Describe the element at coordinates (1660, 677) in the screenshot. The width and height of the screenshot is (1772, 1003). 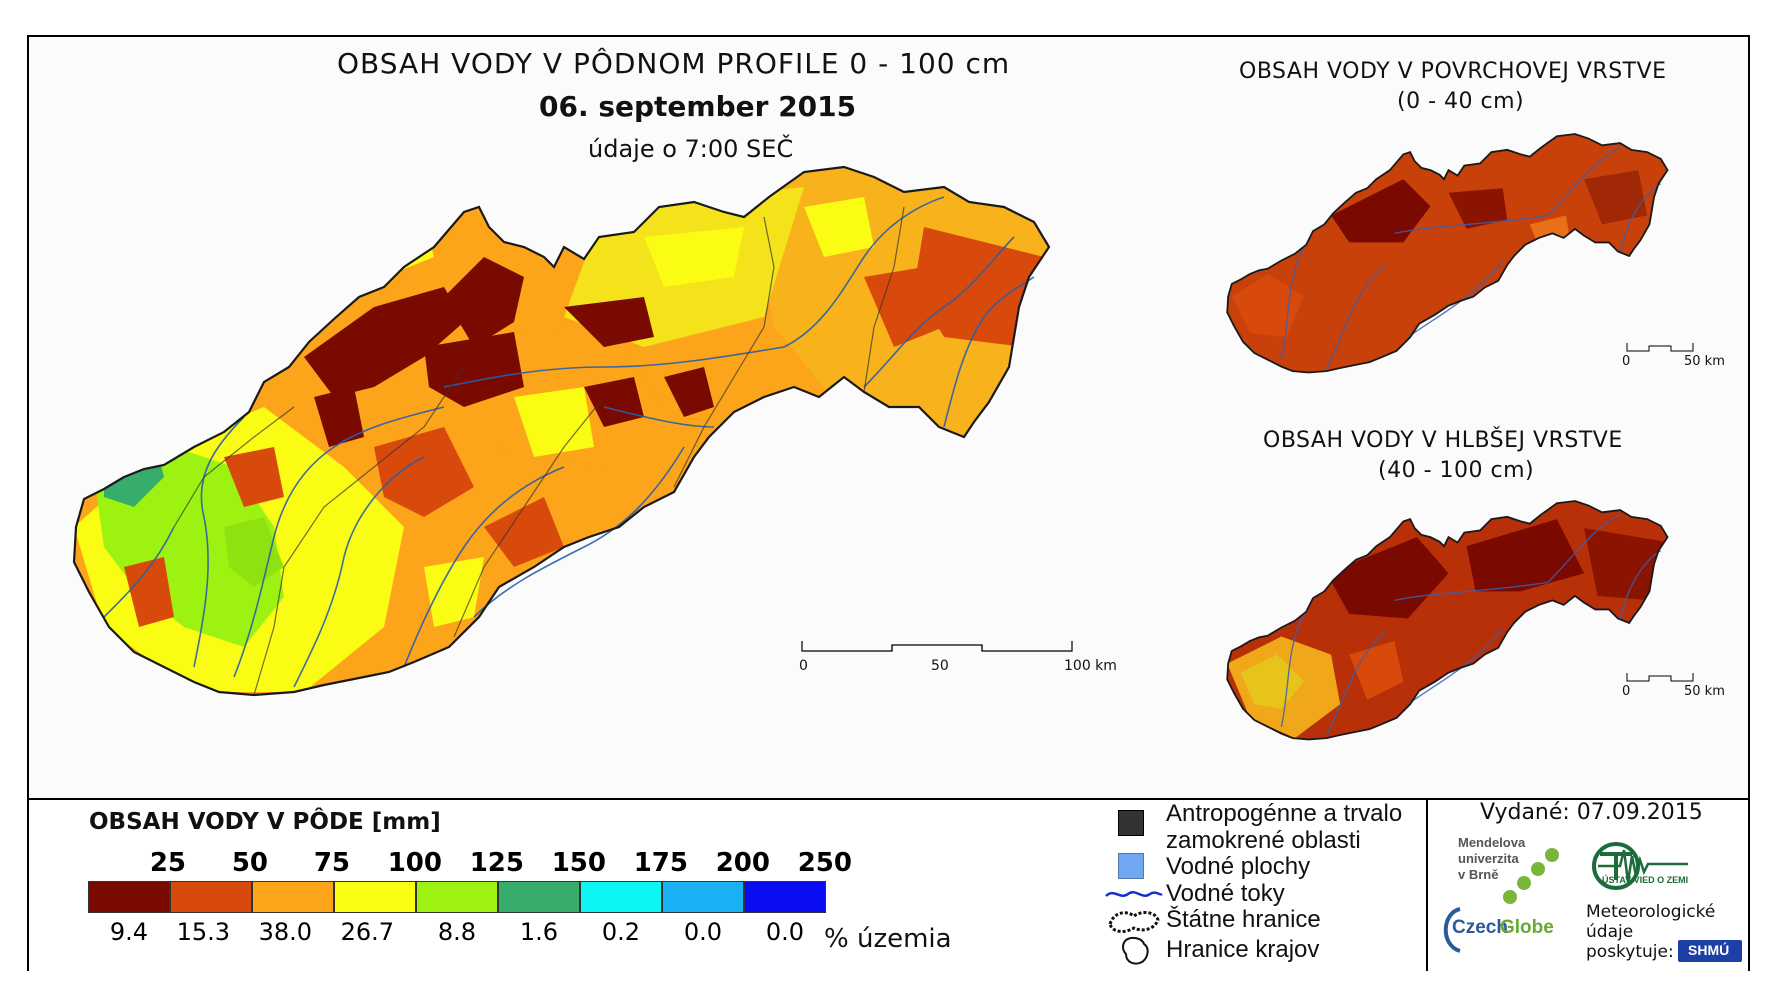
I see `deep-scale-bar` at that location.